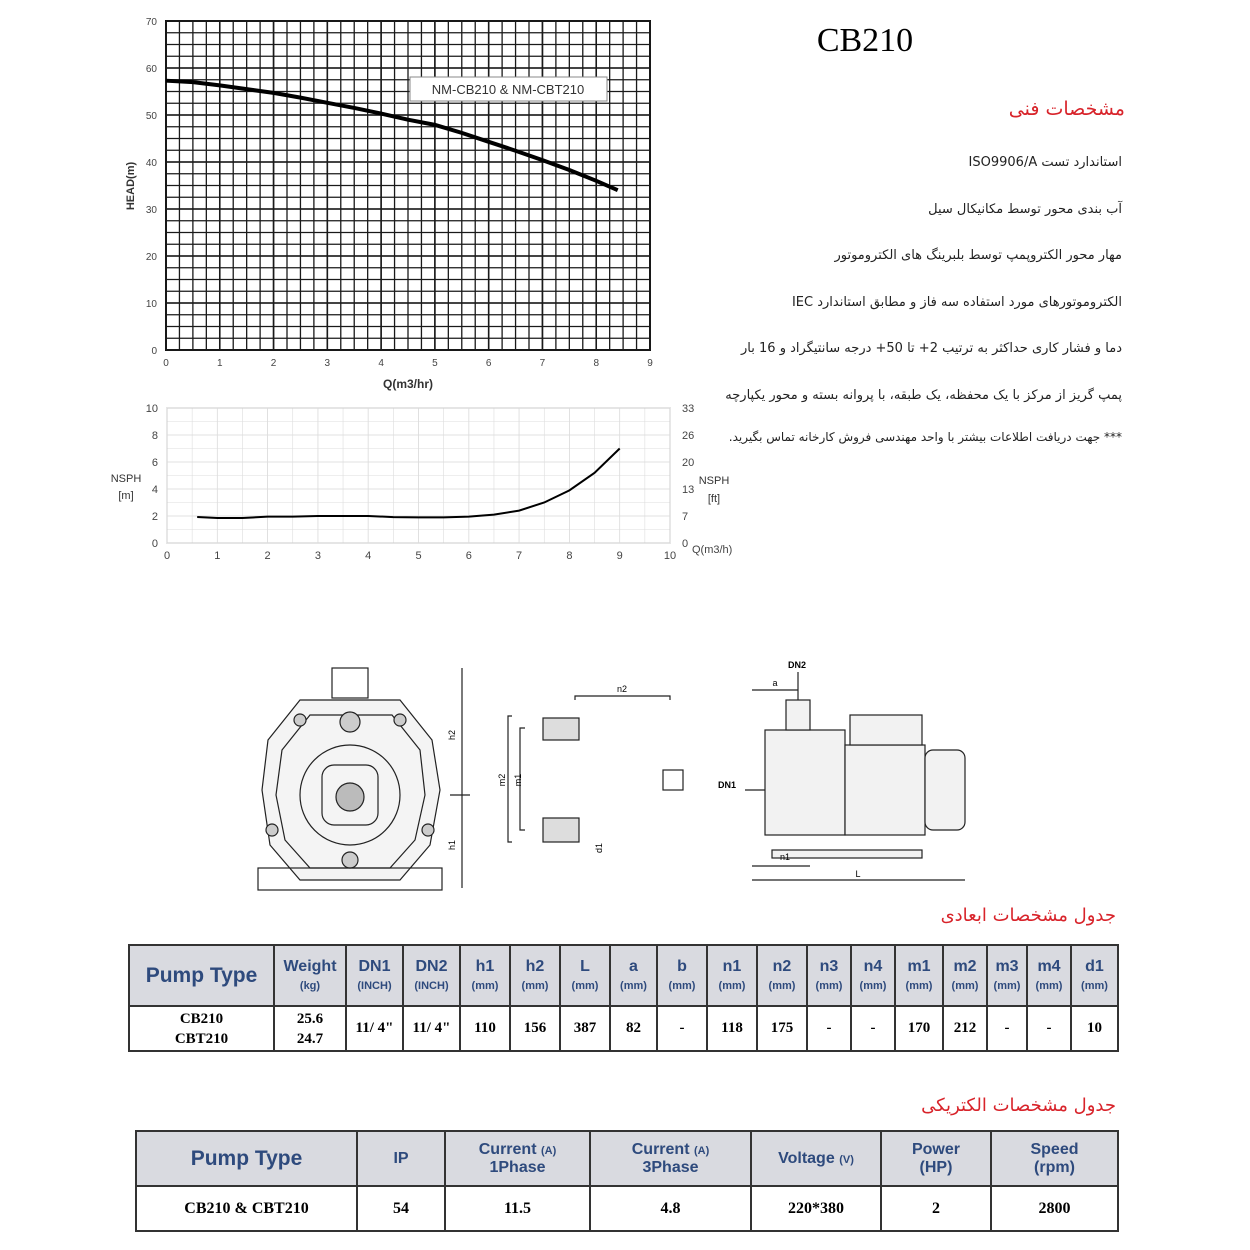 The height and width of the screenshot is (1250, 1250). Describe the element at coordinates (660, 1149) in the screenshot. I see `header-name: Current` at that location.